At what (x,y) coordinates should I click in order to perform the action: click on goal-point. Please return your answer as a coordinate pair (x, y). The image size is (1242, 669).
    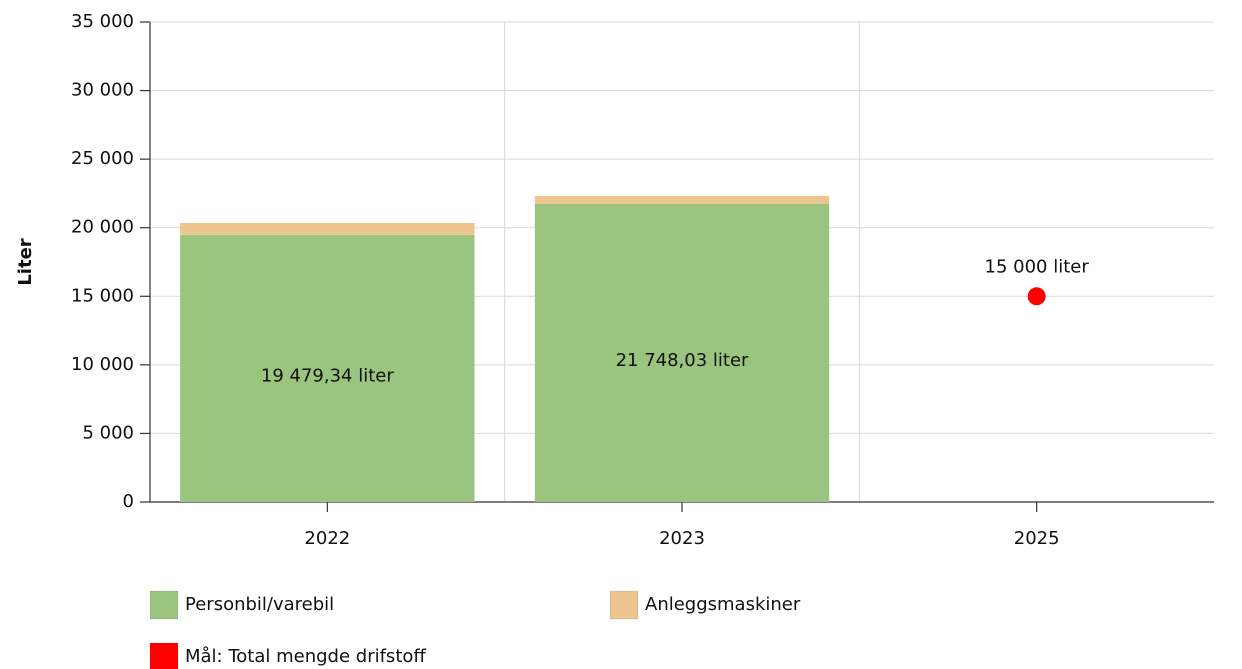
    Looking at the image, I should click on (1036, 296).